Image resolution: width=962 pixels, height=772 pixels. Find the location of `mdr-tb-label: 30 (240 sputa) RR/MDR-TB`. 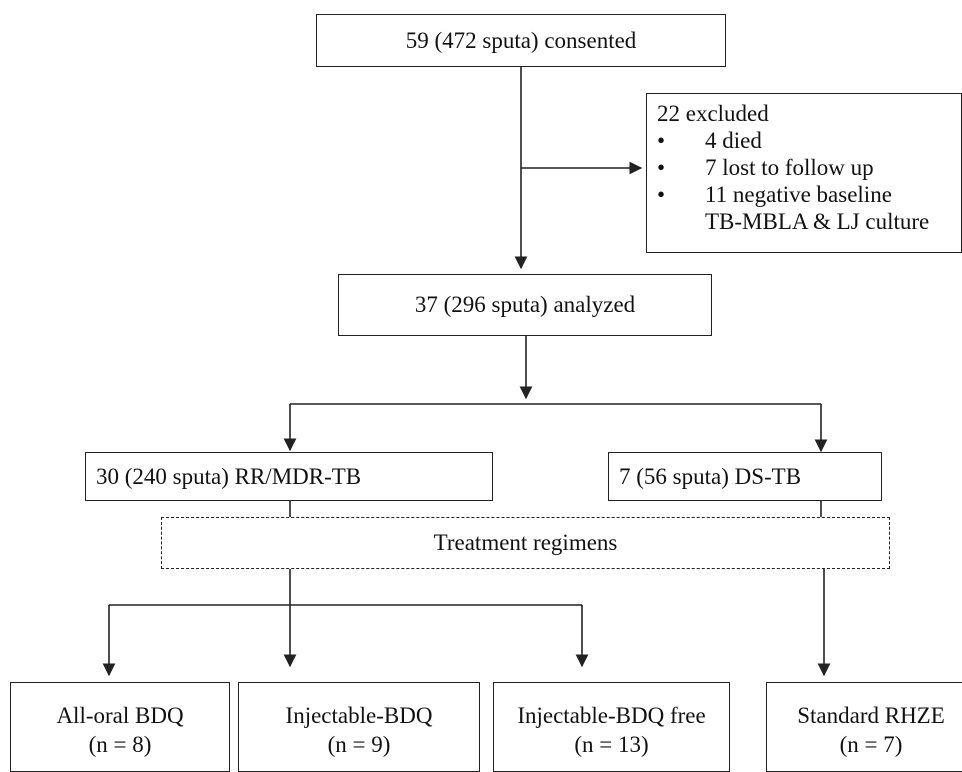

mdr-tb-label: 30 (240 sputa) RR/MDR-TB is located at coordinates (229, 476).